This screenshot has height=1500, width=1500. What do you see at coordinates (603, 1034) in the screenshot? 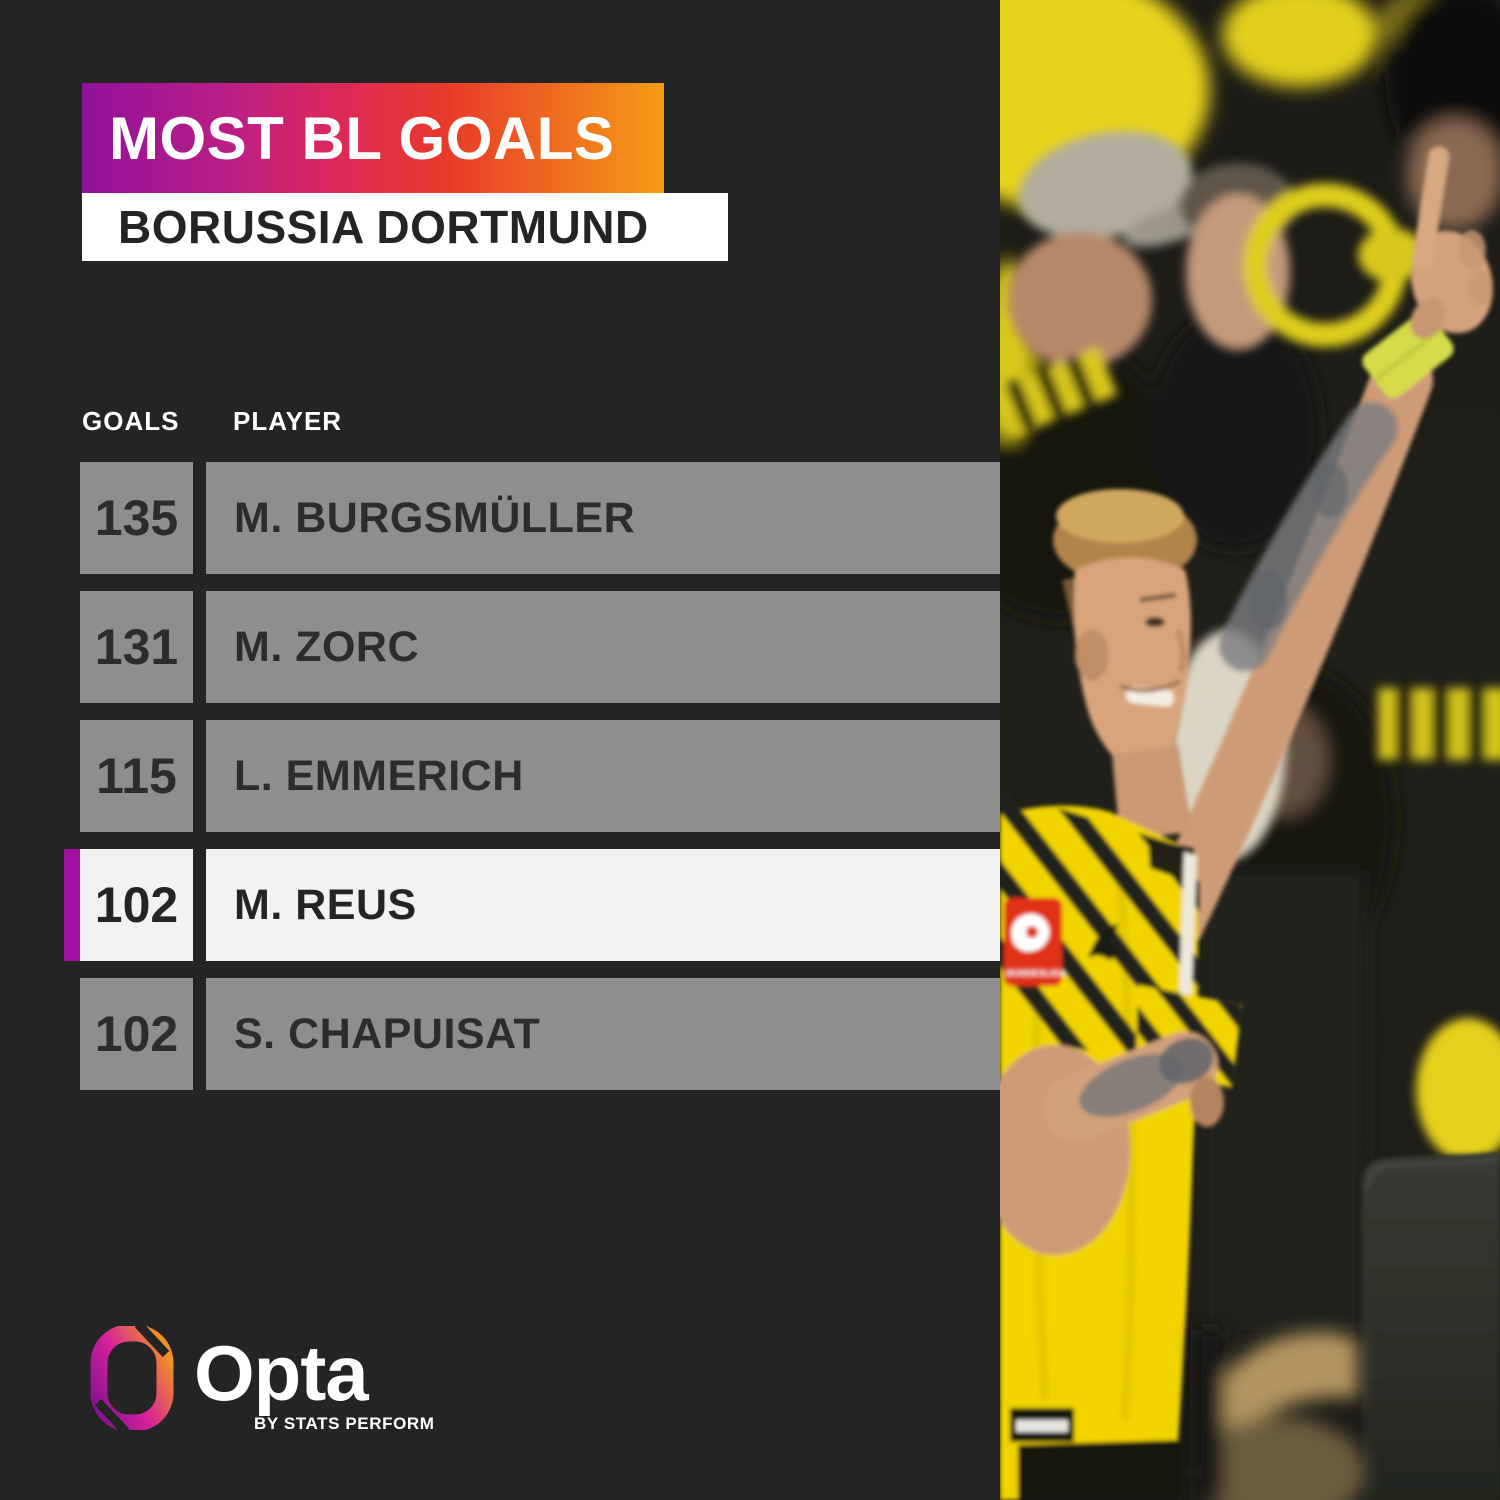
I see `player-cell: S. CHAPUISAT` at bounding box center [603, 1034].